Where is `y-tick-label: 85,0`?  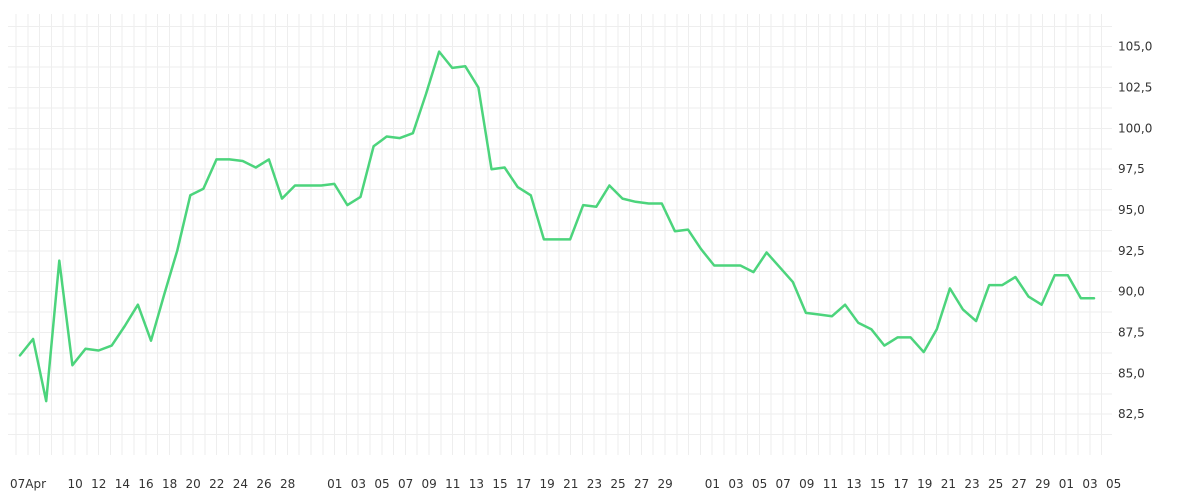 y-tick-label: 85,0 is located at coordinates (1131, 373).